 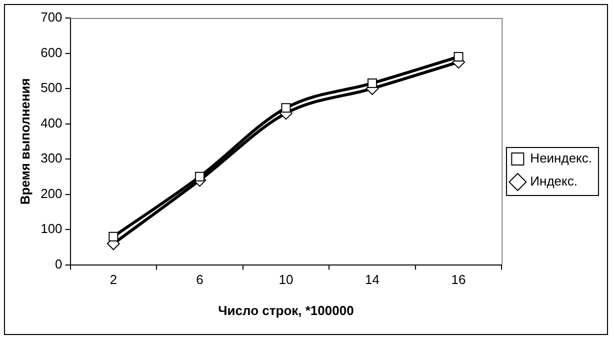 I want to click on x-tick-label: 6, so click(x=200, y=280).